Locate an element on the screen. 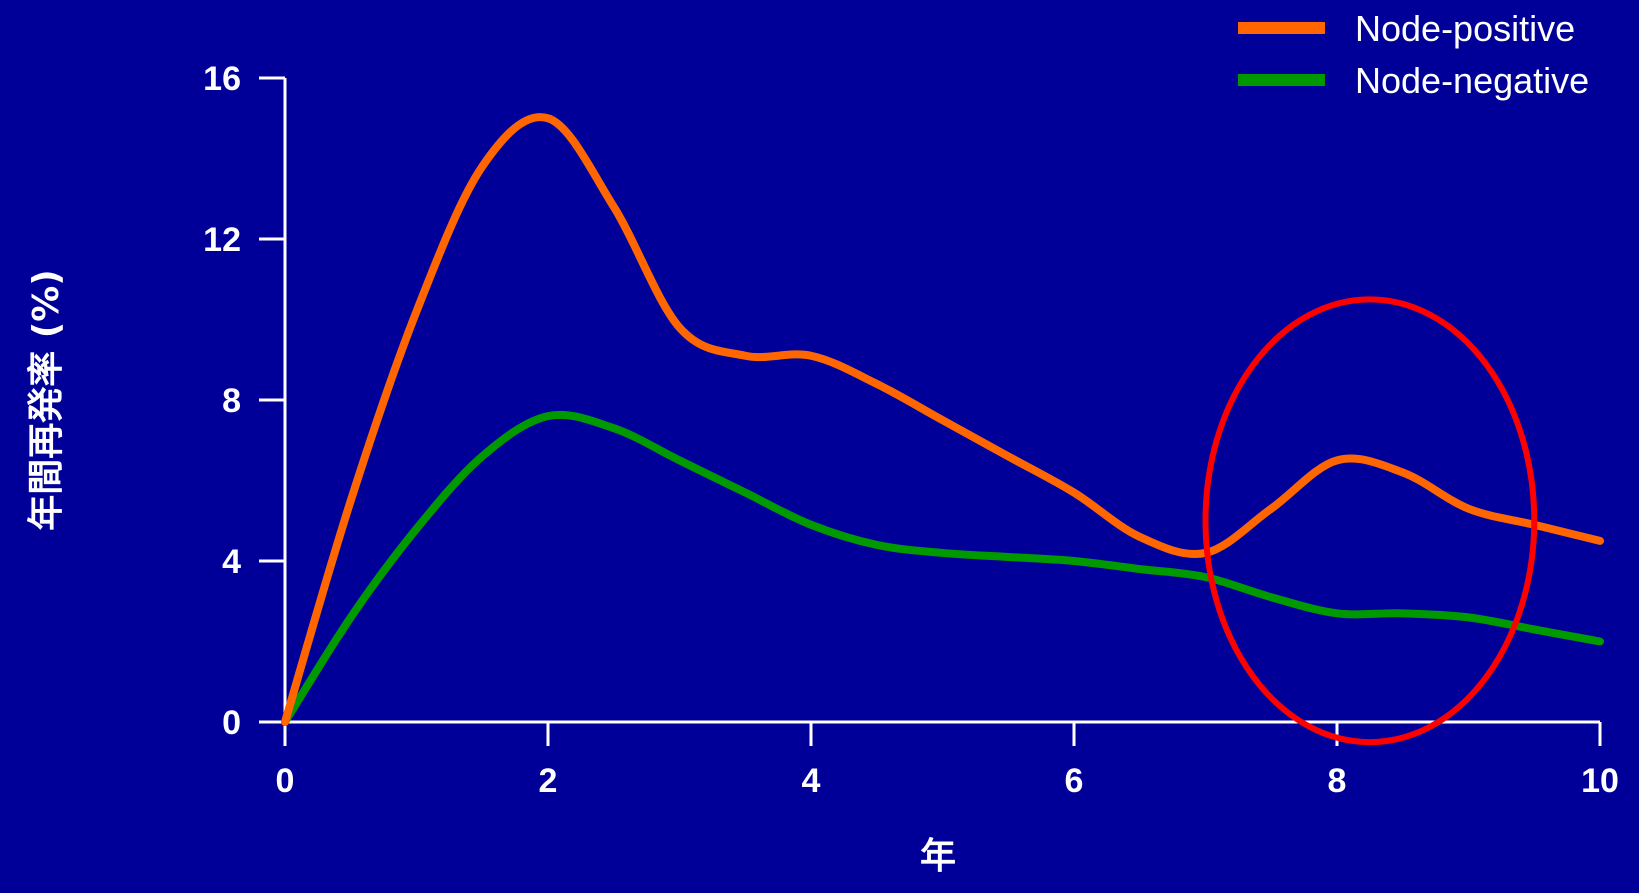  highlight-ellipse is located at coordinates (1370, 521).